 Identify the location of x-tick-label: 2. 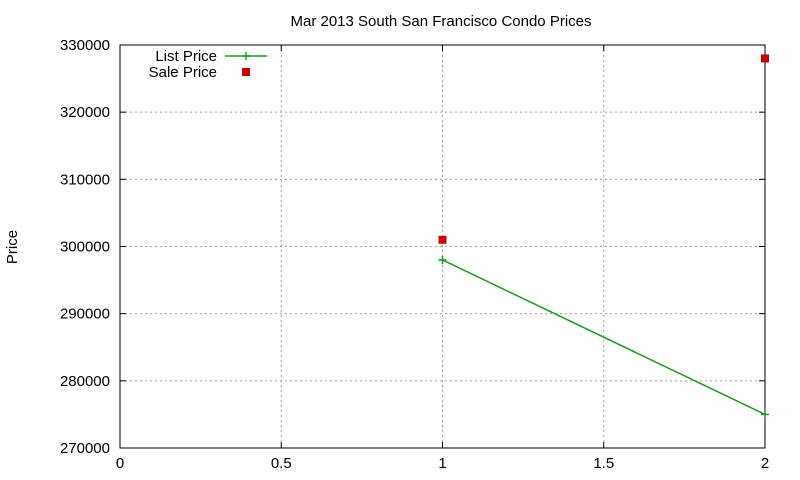
(765, 463).